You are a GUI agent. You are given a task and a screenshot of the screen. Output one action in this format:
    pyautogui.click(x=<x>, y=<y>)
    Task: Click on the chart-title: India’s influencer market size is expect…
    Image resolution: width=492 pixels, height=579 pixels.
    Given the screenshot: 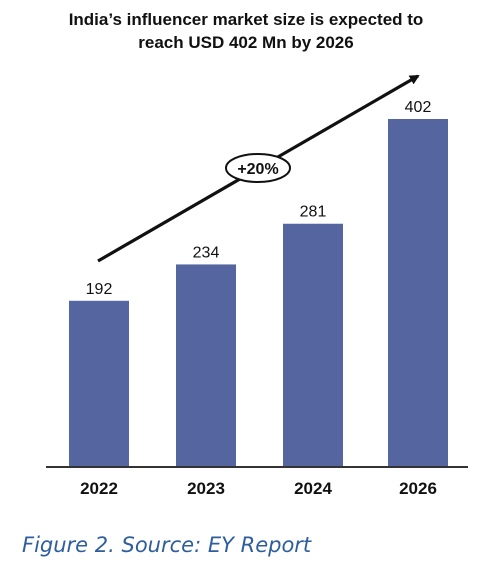 What is the action you would take?
    pyautogui.click(x=246, y=31)
    